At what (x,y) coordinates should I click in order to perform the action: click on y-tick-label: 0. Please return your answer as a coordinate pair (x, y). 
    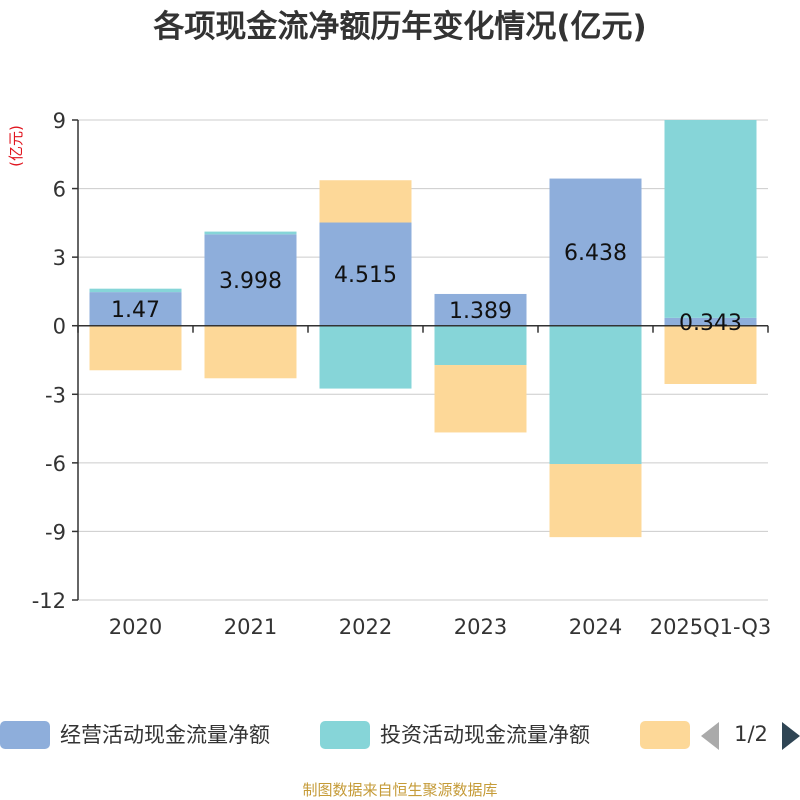
    Looking at the image, I should click on (59, 327).